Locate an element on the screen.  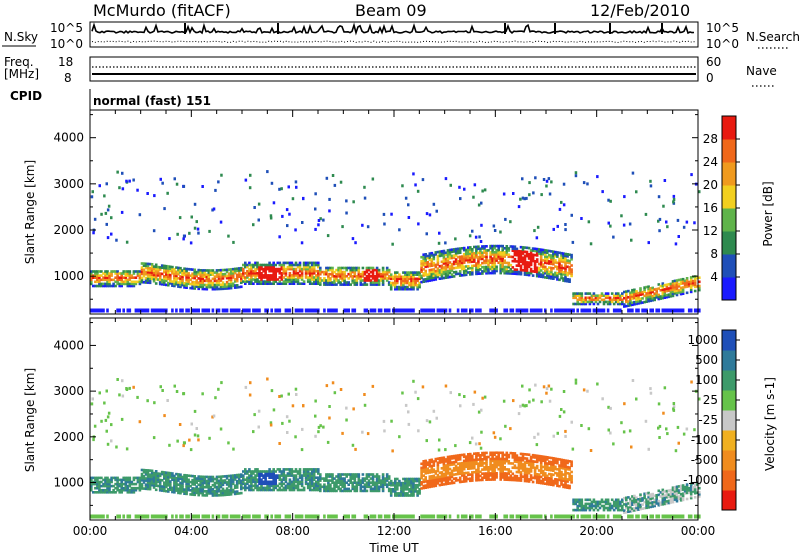
noise-right-tick-top: 10^5 is located at coordinates (722, 28).